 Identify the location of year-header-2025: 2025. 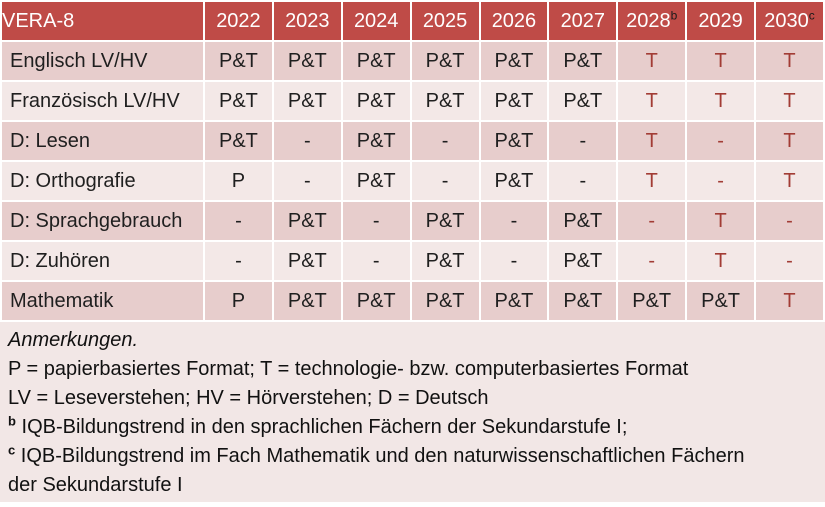
(445, 21).